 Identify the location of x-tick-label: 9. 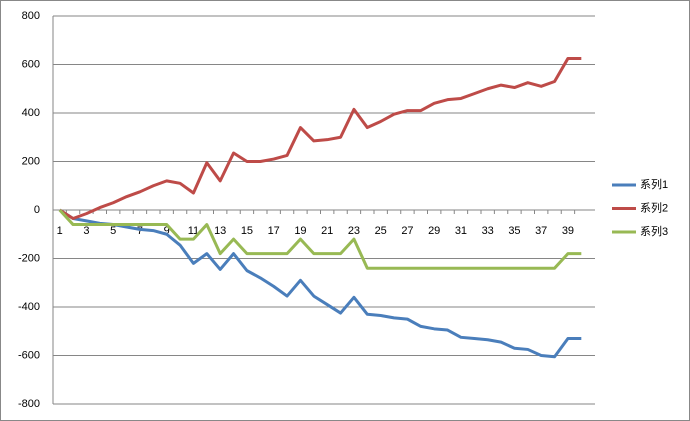
(167, 231).